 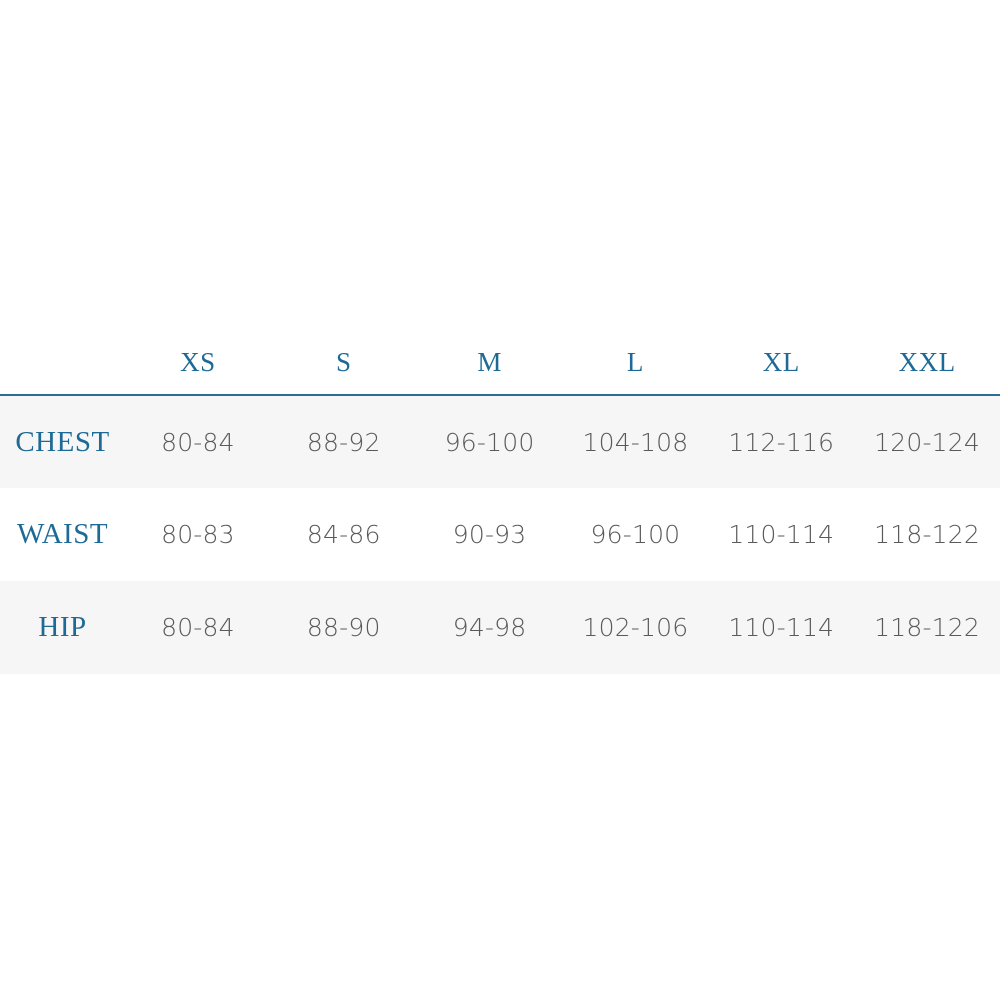 I want to click on header-size-xxl: XXL, so click(x=927, y=362).